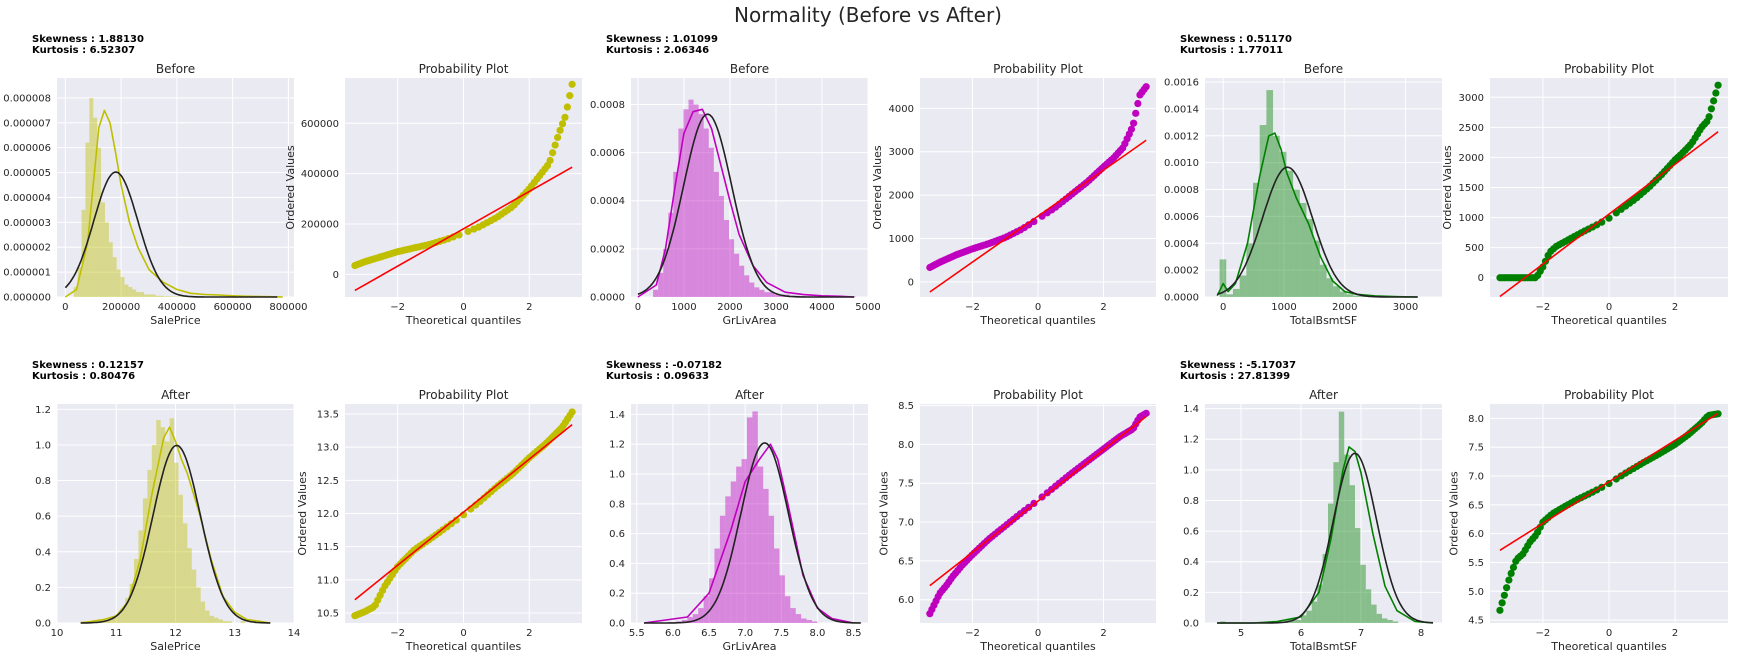 Image resolution: width=1737 pixels, height=660 pixels. What do you see at coordinates (328, 514) in the screenshot?
I see `y-tick-label: 12.0` at bounding box center [328, 514].